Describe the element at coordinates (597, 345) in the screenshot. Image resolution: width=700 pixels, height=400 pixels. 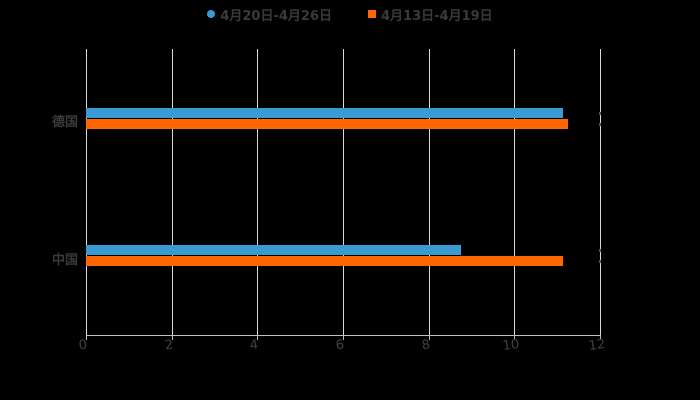
I see `x-tick-label: 12` at that location.